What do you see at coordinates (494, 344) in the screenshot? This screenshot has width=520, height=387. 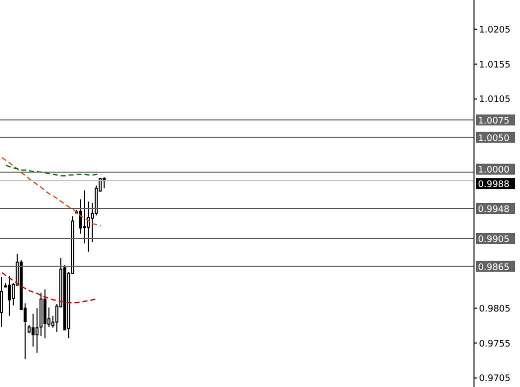 I see `y-tick-label: 0.9755` at bounding box center [494, 344].